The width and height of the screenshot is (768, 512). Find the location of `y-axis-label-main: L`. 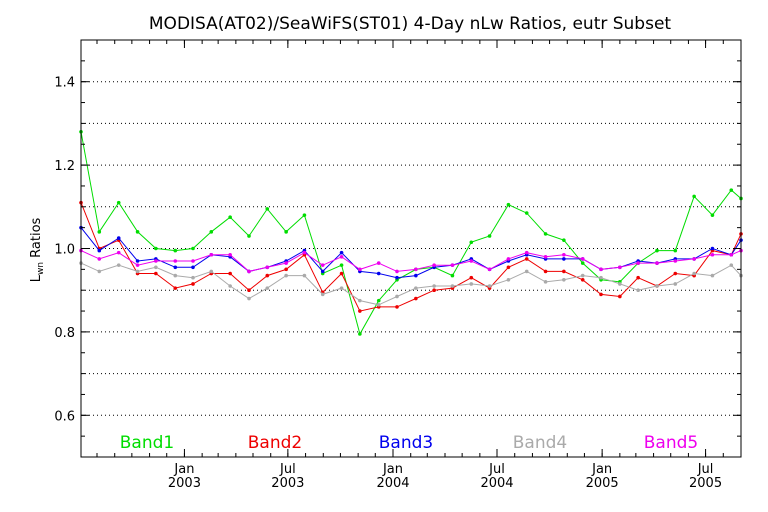

y-axis-label-main: L is located at coordinates (36, 278).